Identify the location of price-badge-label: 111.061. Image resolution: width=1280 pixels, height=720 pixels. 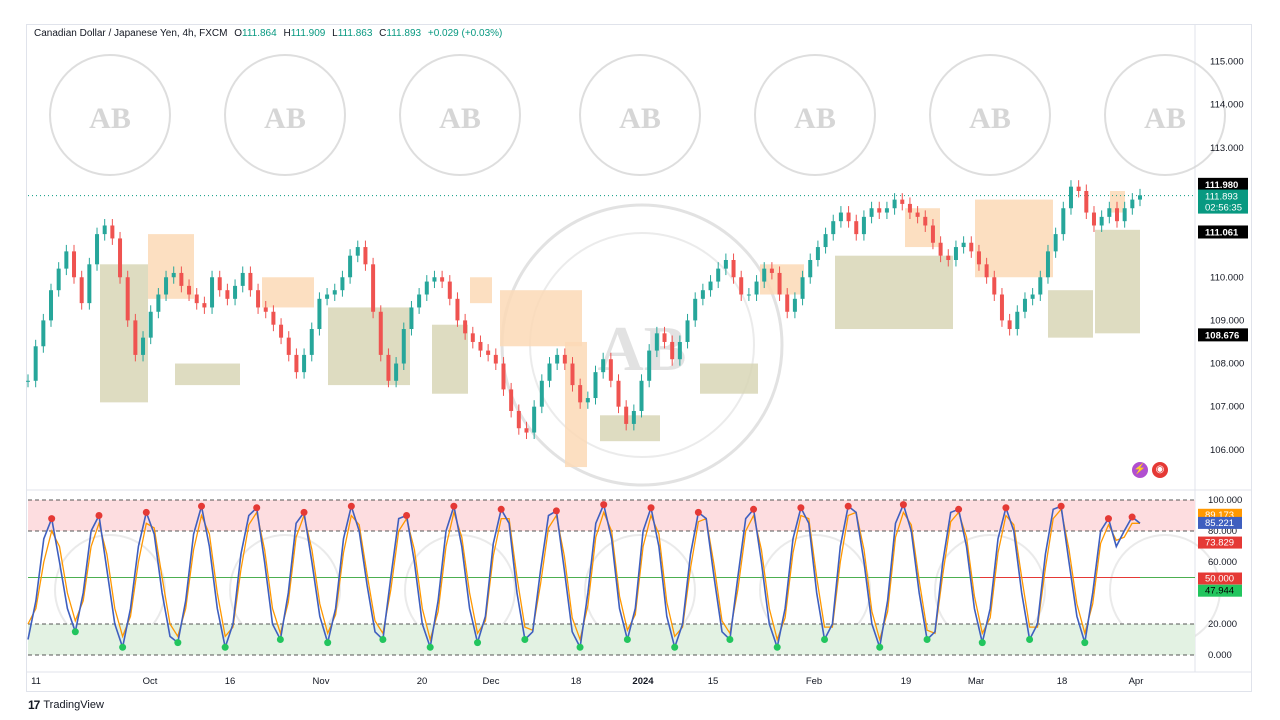
(1222, 232).